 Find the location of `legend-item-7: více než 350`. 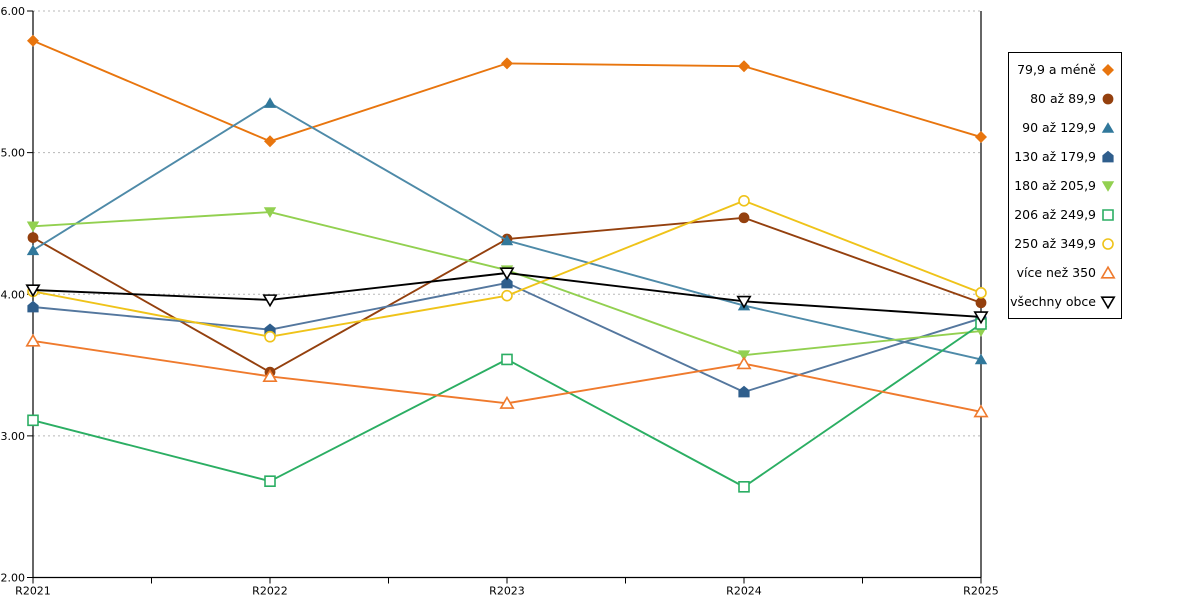

legend-item-7: více než 350 is located at coordinates (1065, 273).